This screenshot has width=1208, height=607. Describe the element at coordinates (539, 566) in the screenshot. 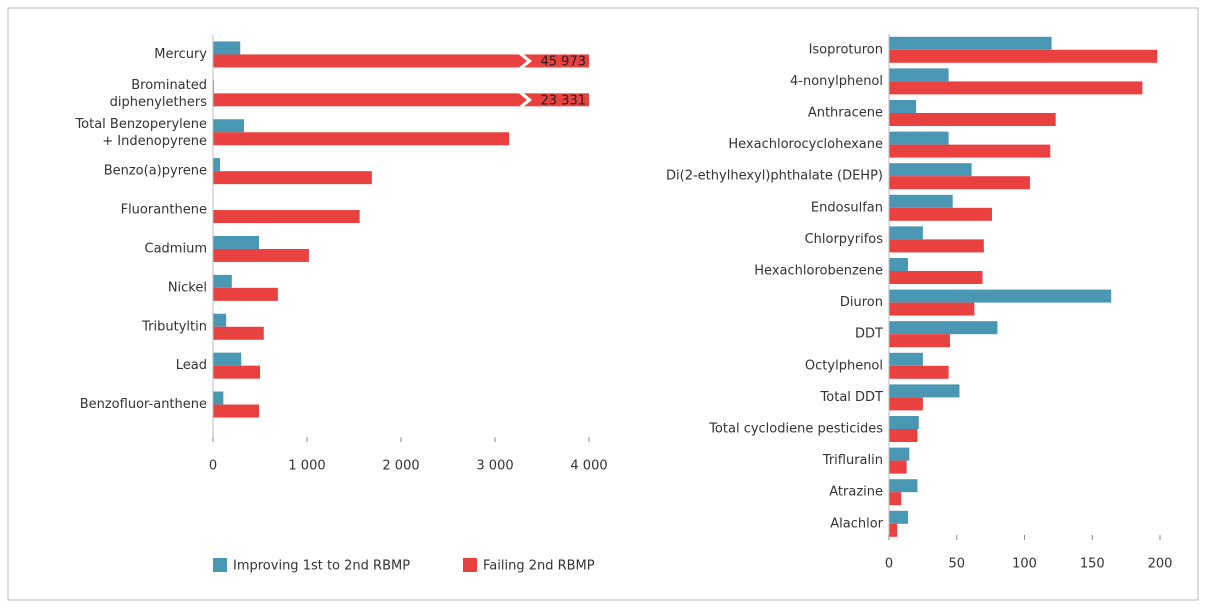

I see `legend-label: Failing 2nd RBMP` at that location.